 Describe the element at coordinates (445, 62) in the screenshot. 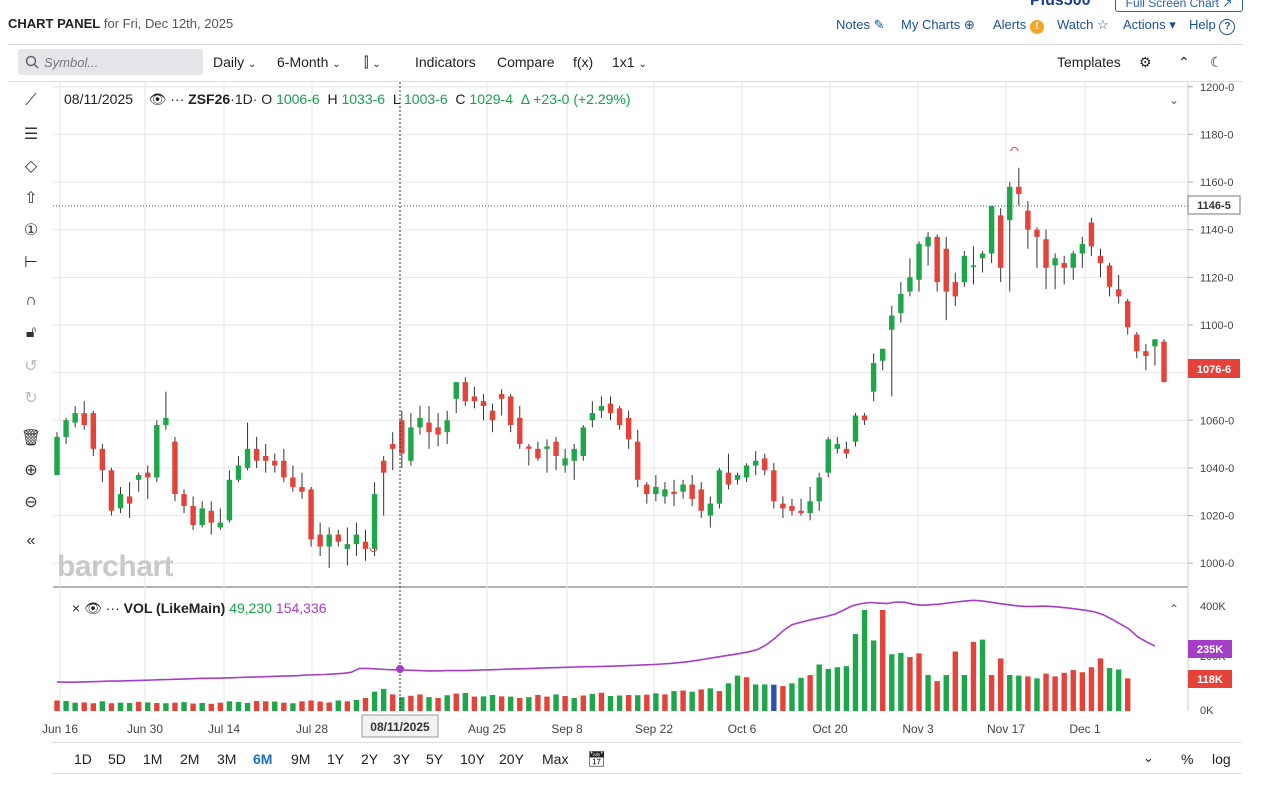

I see `indicators-button: Indicators` at that location.